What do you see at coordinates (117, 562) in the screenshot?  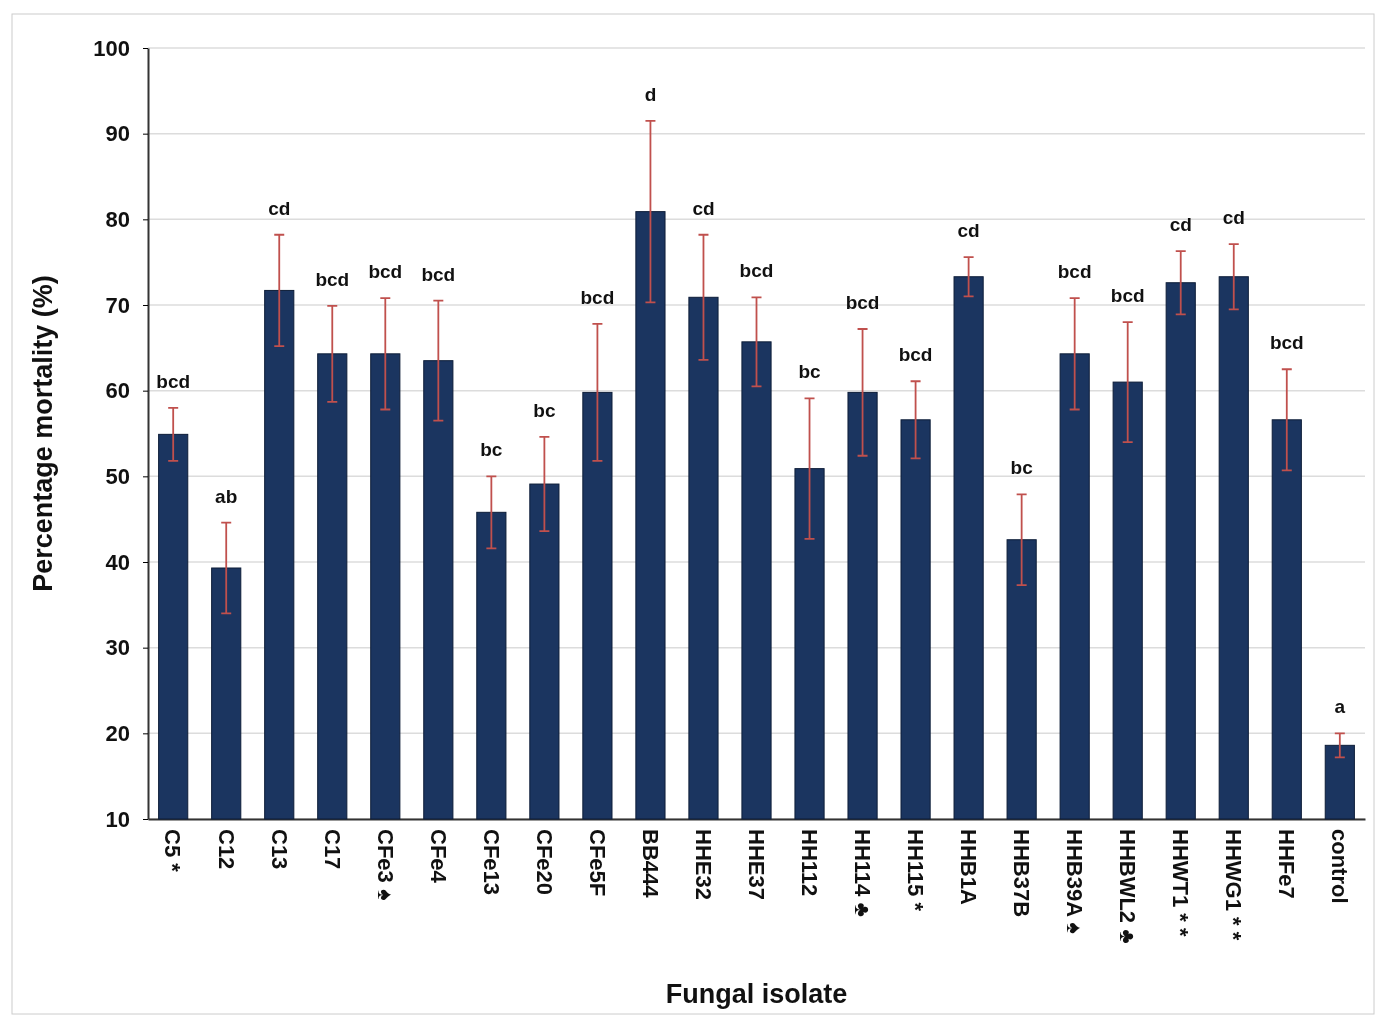 I see `y-tick-label: 40` at bounding box center [117, 562].